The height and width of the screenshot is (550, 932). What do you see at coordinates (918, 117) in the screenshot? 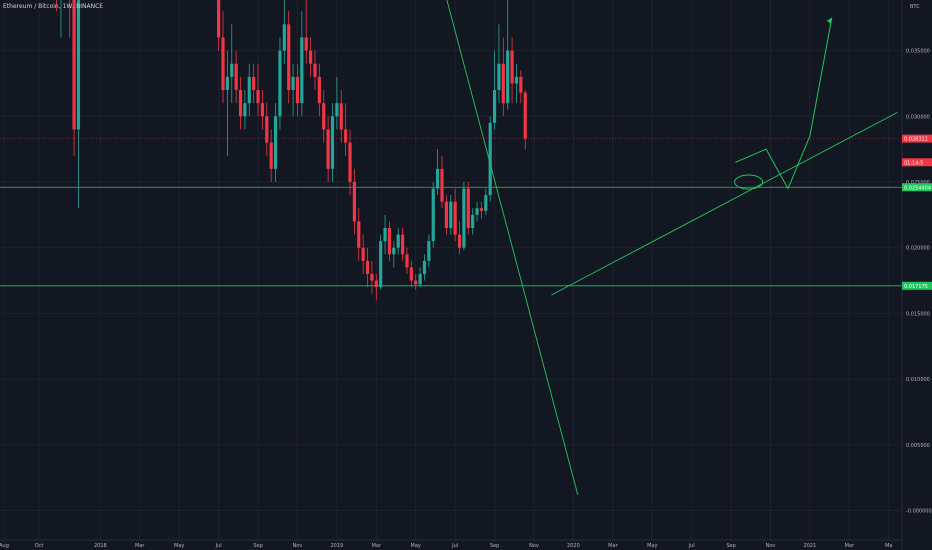
I see `y-tick-label: 0.030000` at bounding box center [918, 117].